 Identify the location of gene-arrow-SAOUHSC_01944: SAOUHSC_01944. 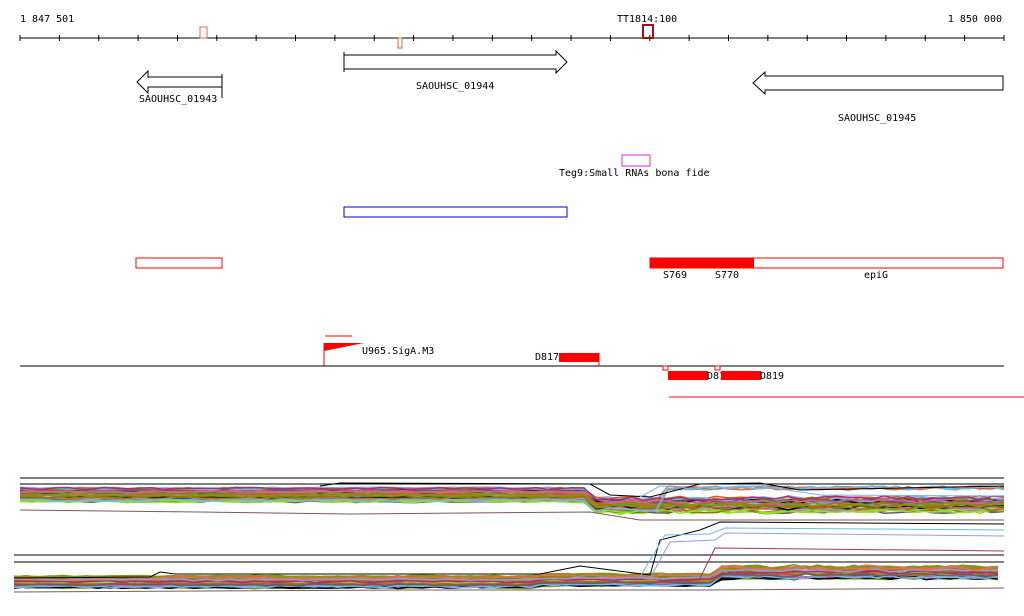
(455, 70).